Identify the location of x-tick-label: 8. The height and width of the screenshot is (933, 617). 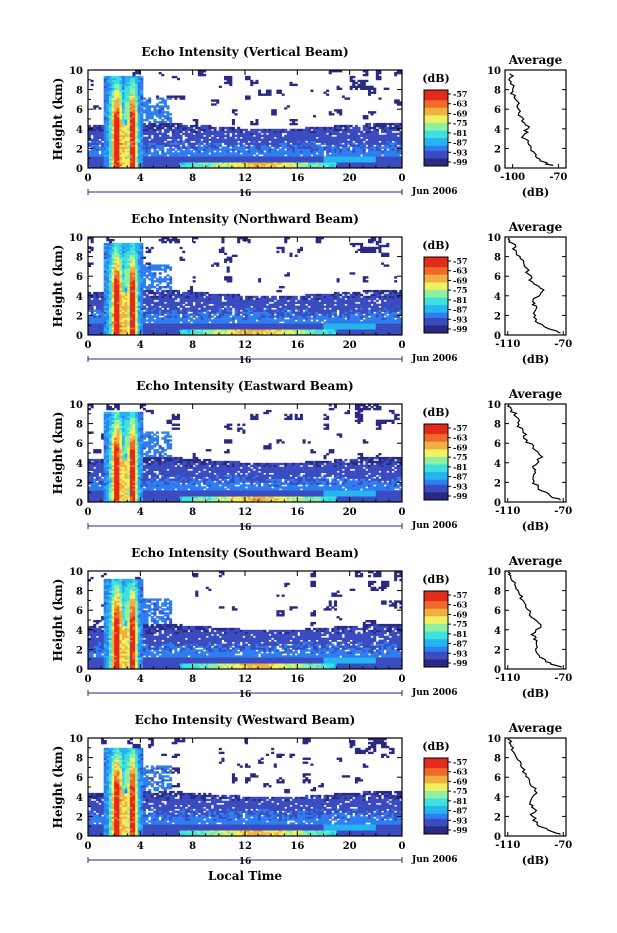
(192, 178).